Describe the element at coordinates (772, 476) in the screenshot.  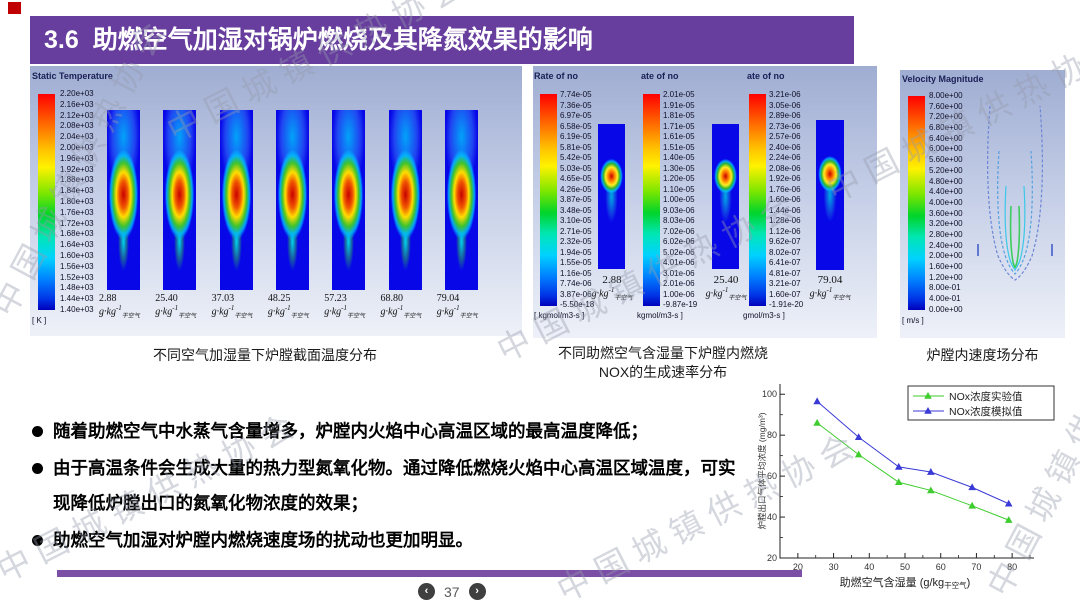
I see `y-tick-label: 60` at that location.